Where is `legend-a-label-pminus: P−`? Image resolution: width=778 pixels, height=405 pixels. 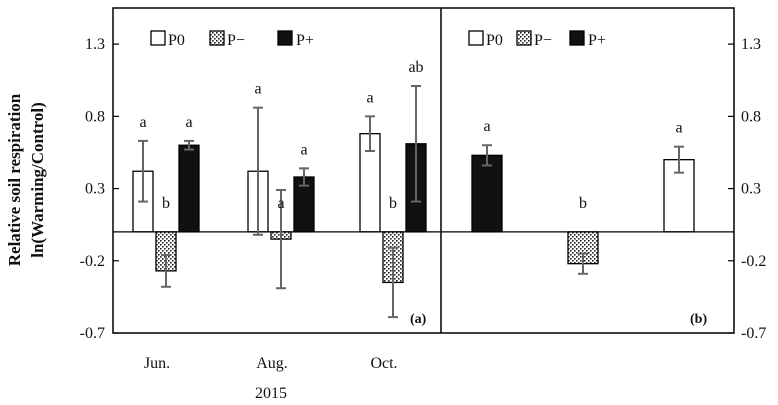
legend-a-label-pminus: P− is located at coordinates (236, 40).